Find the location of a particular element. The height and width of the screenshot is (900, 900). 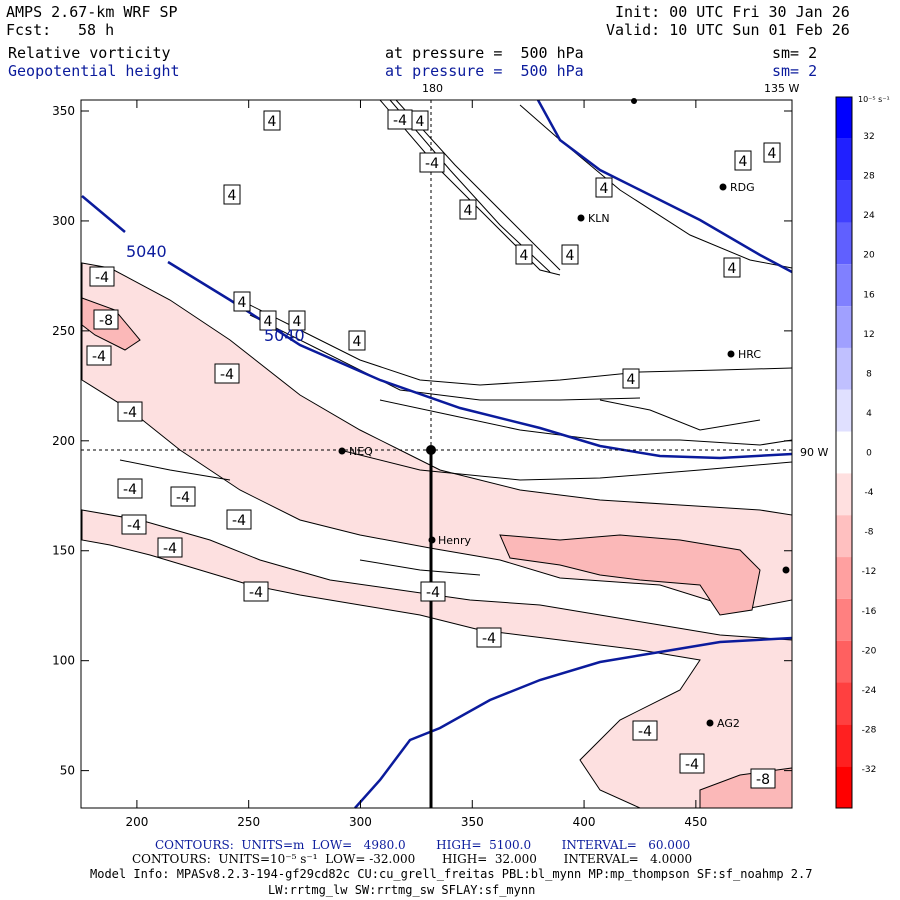

colorbar-level: -16 is located at coordinates (869, 612).